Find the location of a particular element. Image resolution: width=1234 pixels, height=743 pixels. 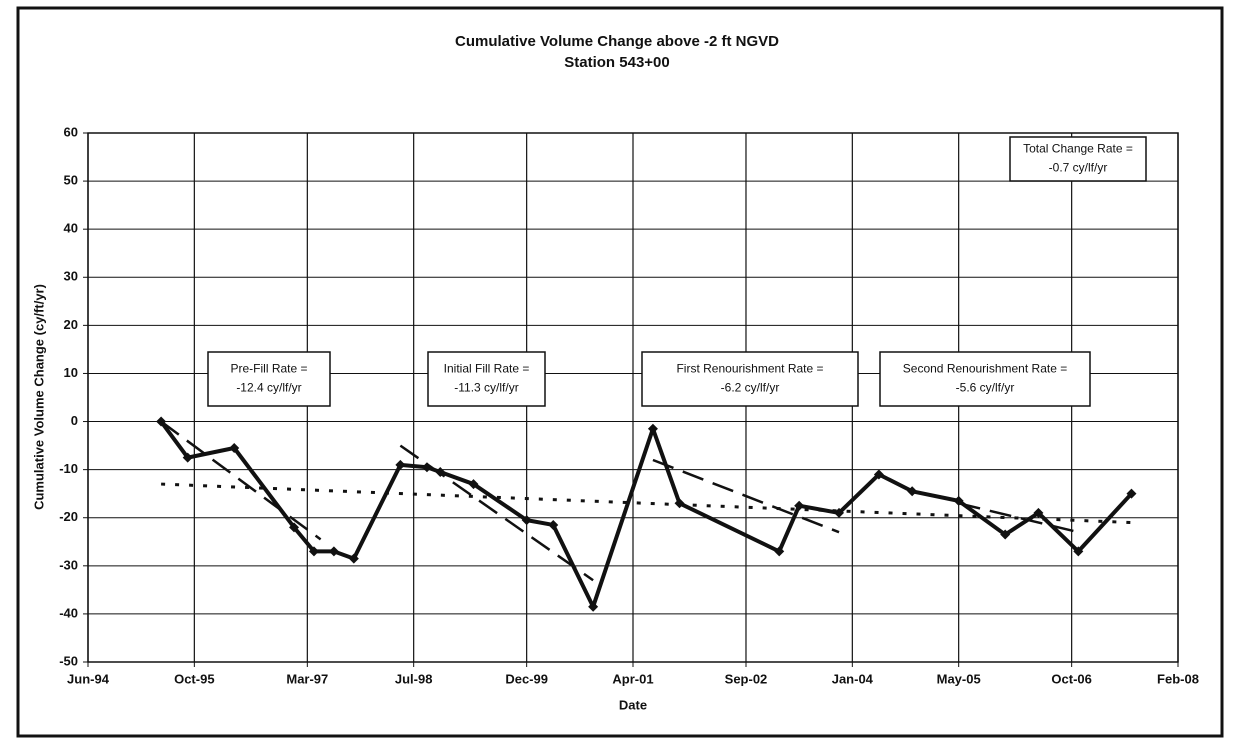

annotation-text: Pre-Fill Rate = is located at coordinates (268, 369).